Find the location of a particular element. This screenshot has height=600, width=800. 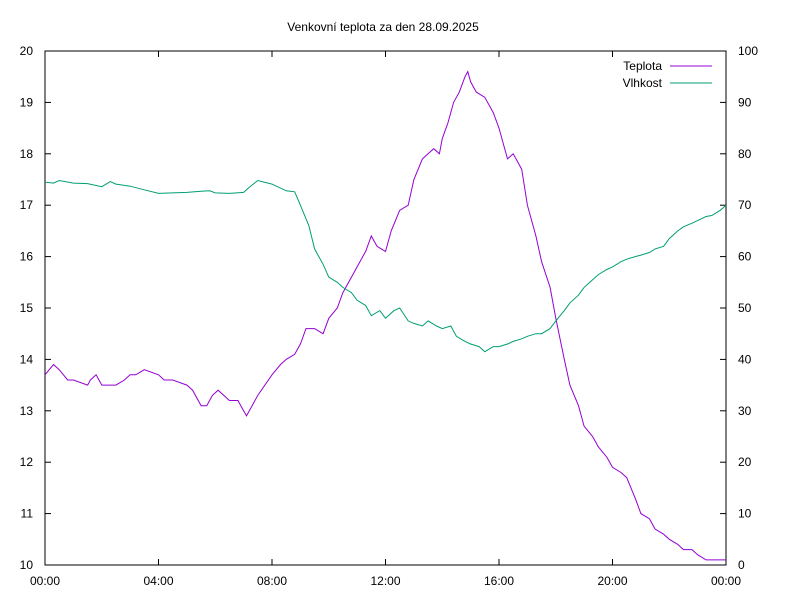

y-right-tick-label: 10 is located at coordinates (745, 514).